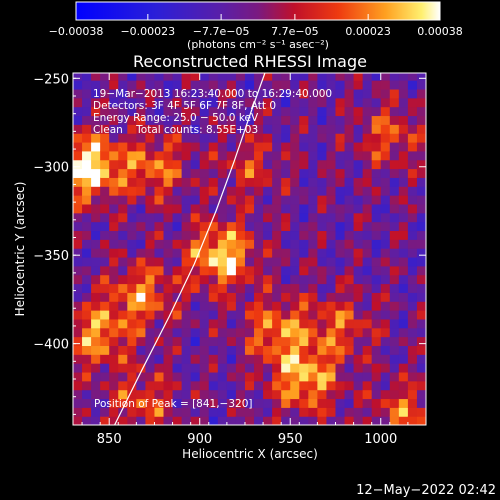  Describe the element at coordinates (368, 31) in the screenshot. I see `colorbar-tick-label: 0.00023` at that location.